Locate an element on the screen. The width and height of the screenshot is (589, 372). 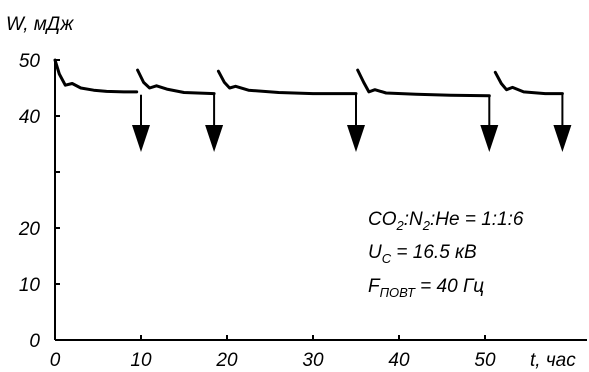
y-tick-label: 10 is located at coordinates (30, 285).